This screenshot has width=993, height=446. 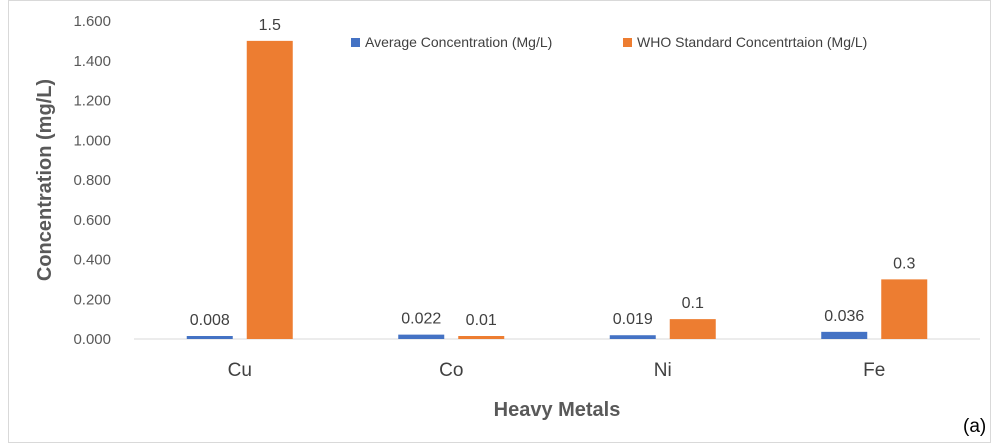 I want to click on data-label: 0.008, so click(x=210, y=320).